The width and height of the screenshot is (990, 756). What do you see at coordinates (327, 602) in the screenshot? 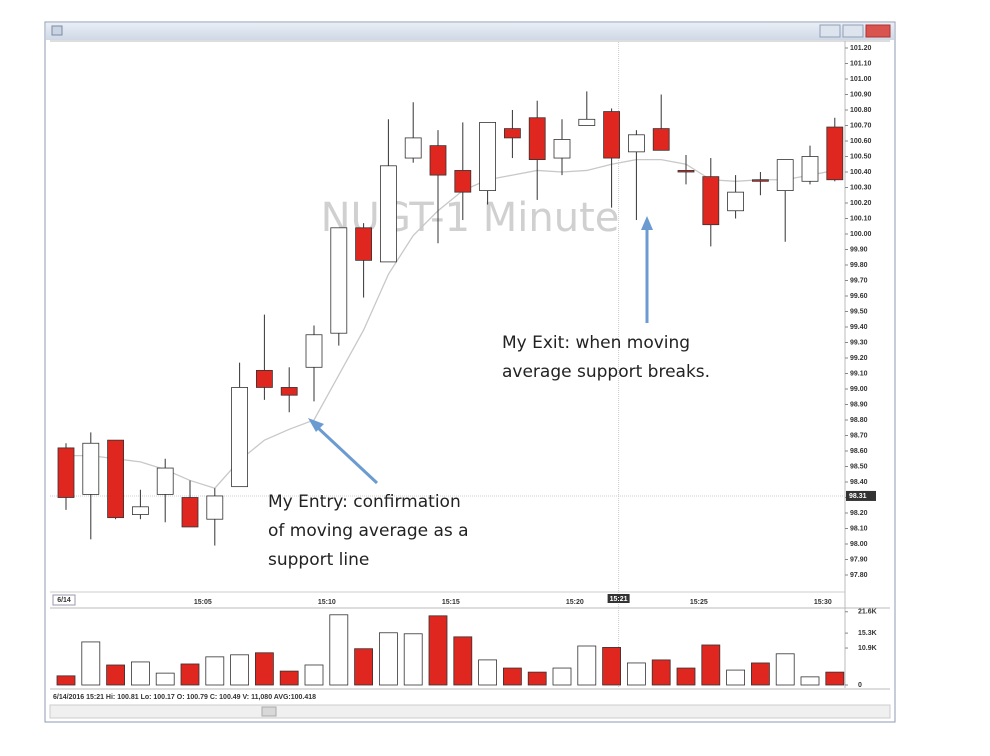
I see `x-tick-label: 15:10` at bounding box center [327, 602].